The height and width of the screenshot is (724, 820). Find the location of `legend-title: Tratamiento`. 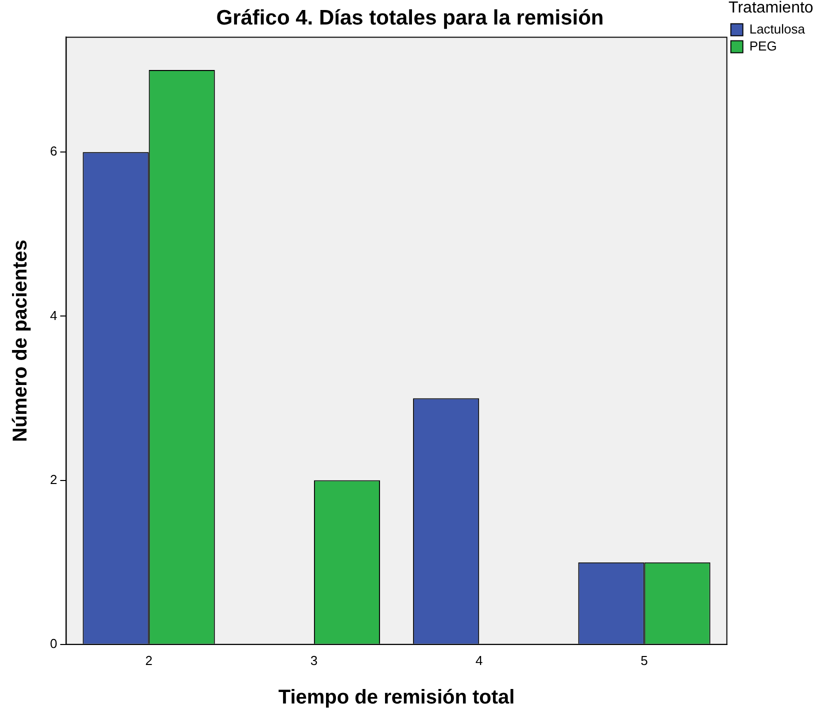

legend-title: Tratamiento is located at coordinates (771, 8).